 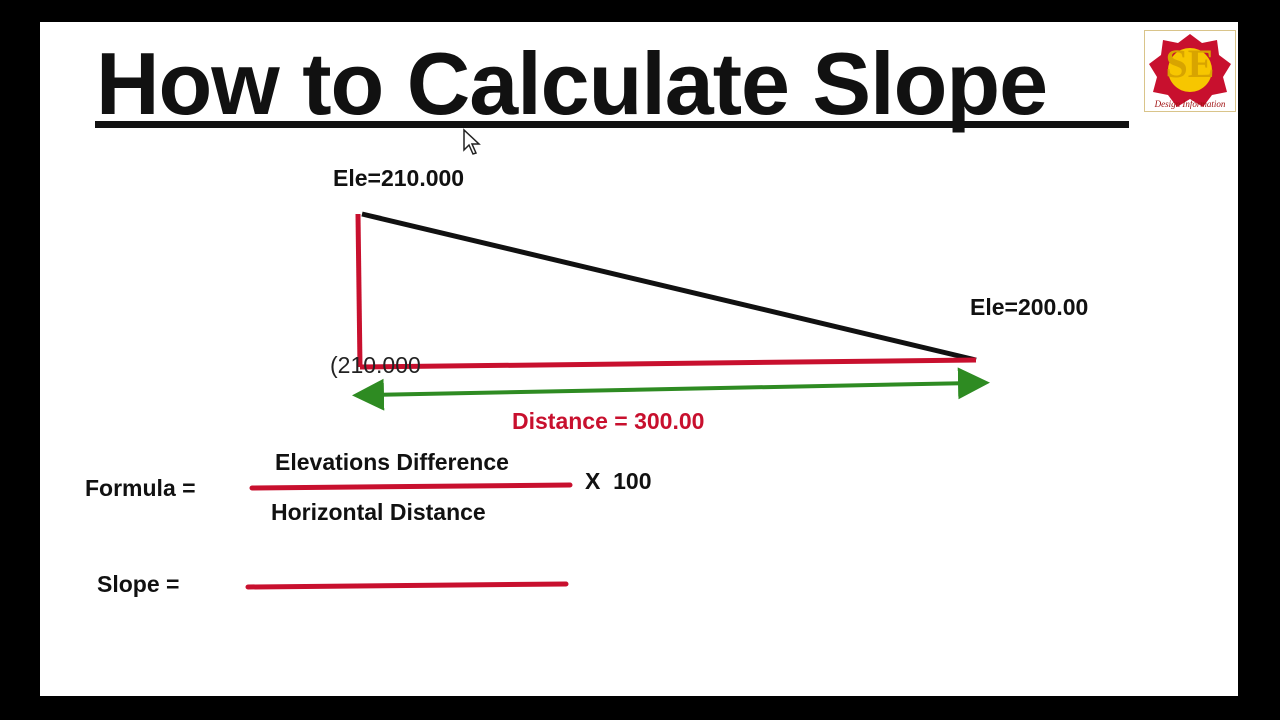 I want to click on logo-letters: SE, so click(x=1190, y=63).